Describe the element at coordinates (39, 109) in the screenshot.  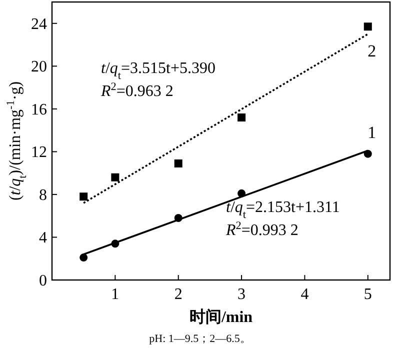
I see `y-tick-label: 16` at that location.